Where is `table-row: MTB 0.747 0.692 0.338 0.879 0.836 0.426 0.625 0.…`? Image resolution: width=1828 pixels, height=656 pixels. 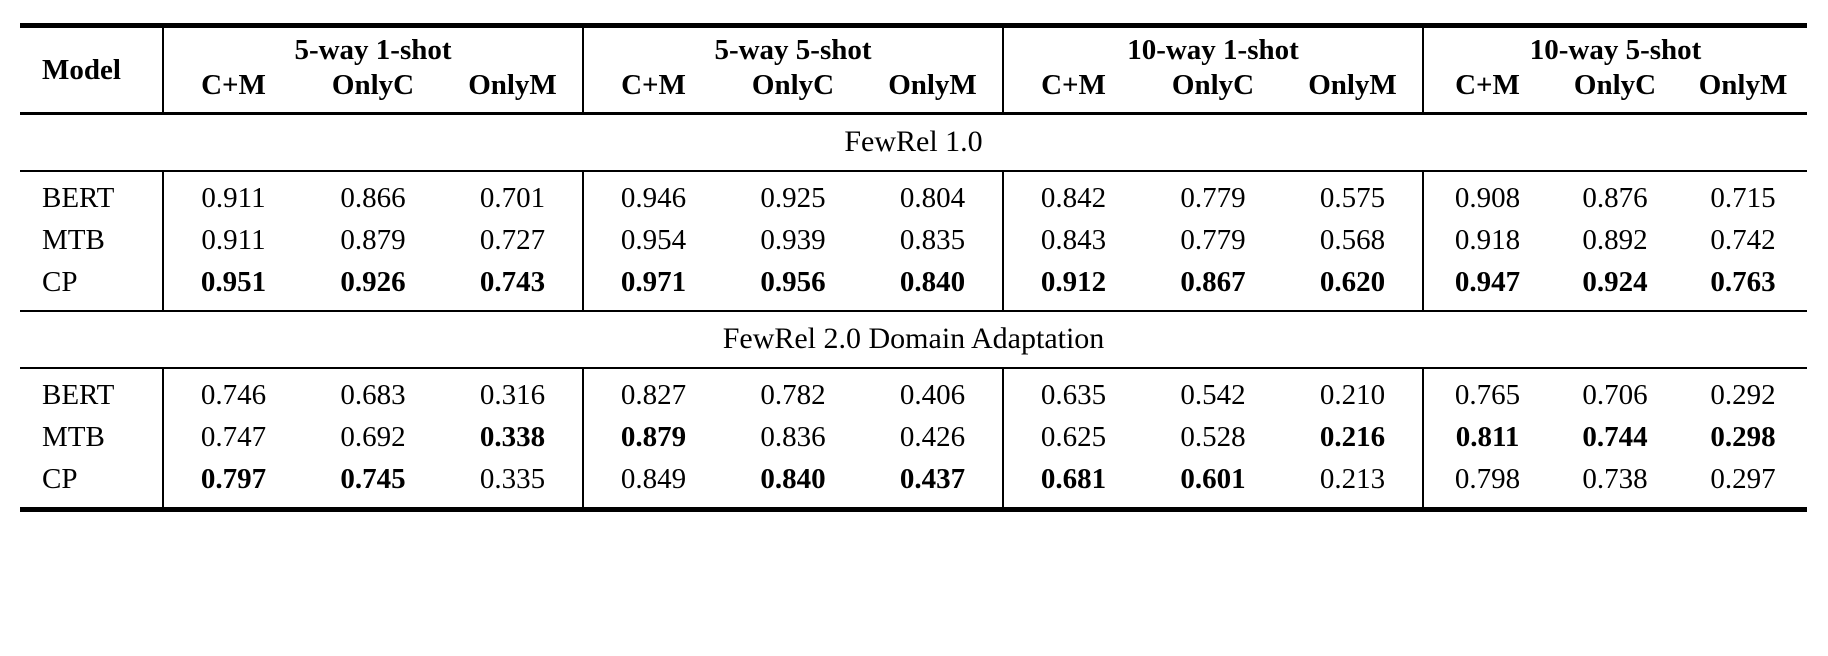
table-row: MTB 0.747 0.692 0.338 0.879 0.836 0.426 0.625 0.… is located at coordinates (913, 437).